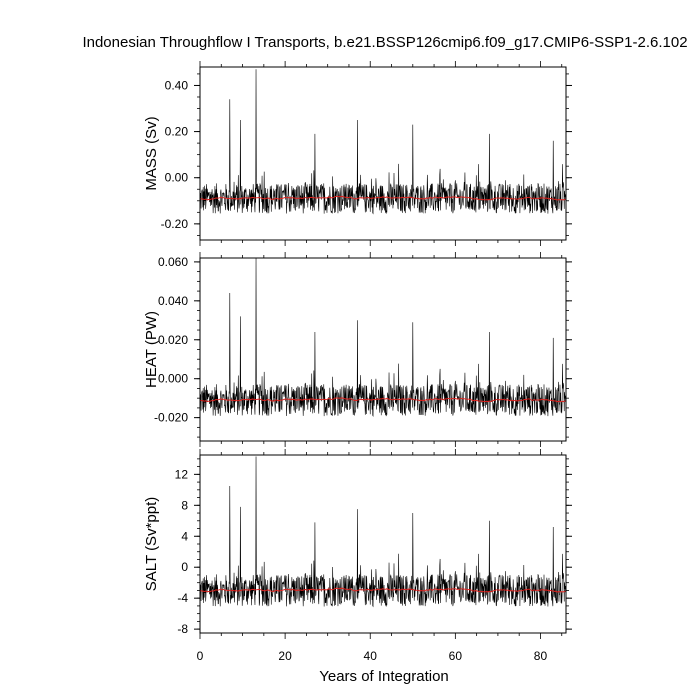 The image size is (700, 700). I want to click on x-tick-label: 40, so click(371, 656).